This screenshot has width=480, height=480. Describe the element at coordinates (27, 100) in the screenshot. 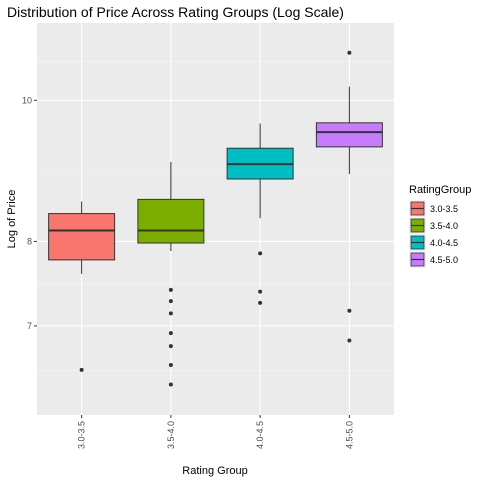

I see `y-tick-label: 10` at that location.